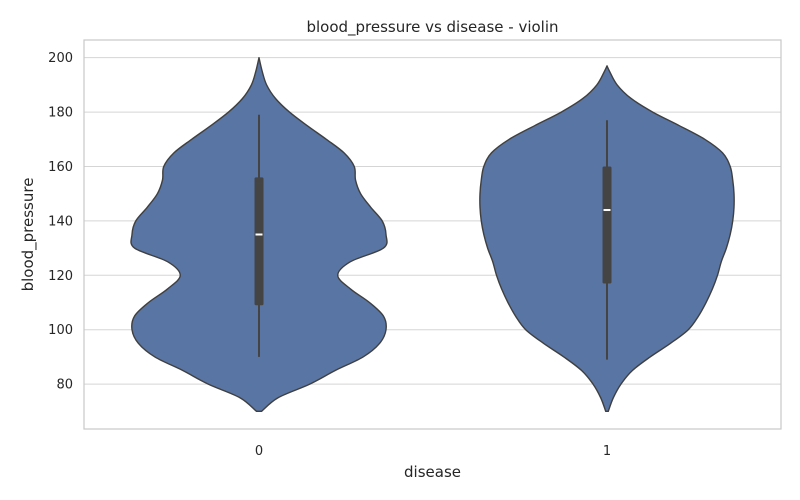  Describe the element at coordinates (64, 385) in the screenshot. I see `y-tick-label-80: 80` at that location.